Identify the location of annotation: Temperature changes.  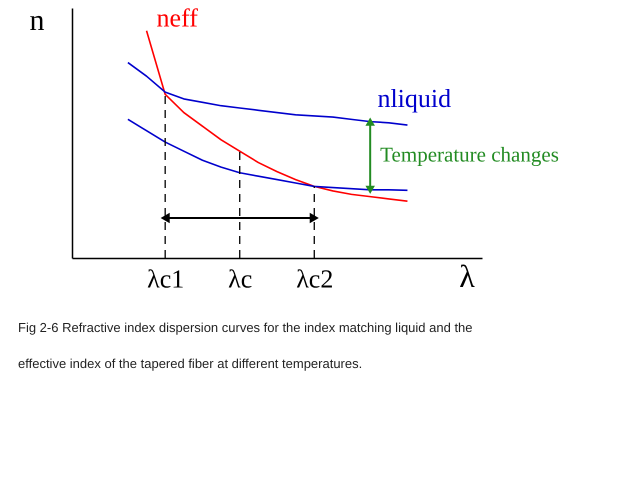
(469, 154).